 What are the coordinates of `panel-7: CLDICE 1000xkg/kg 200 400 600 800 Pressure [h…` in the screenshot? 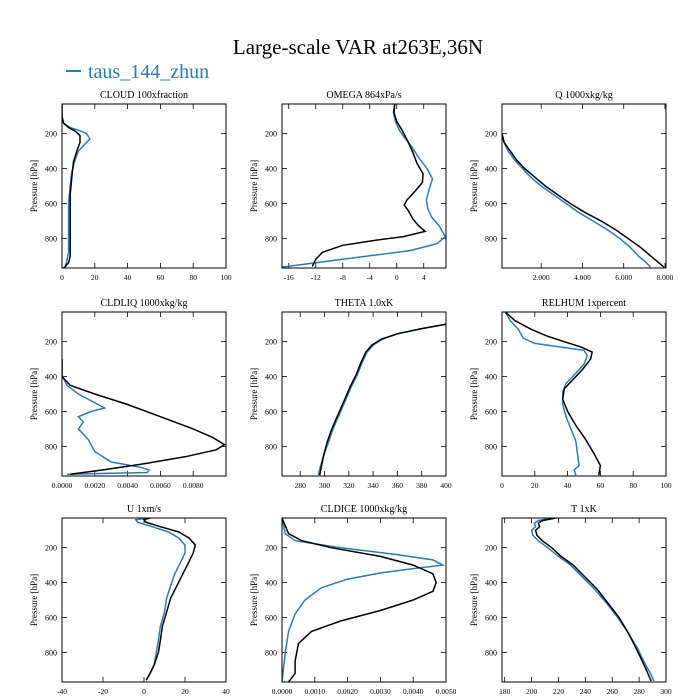 It's located at (353, 600).